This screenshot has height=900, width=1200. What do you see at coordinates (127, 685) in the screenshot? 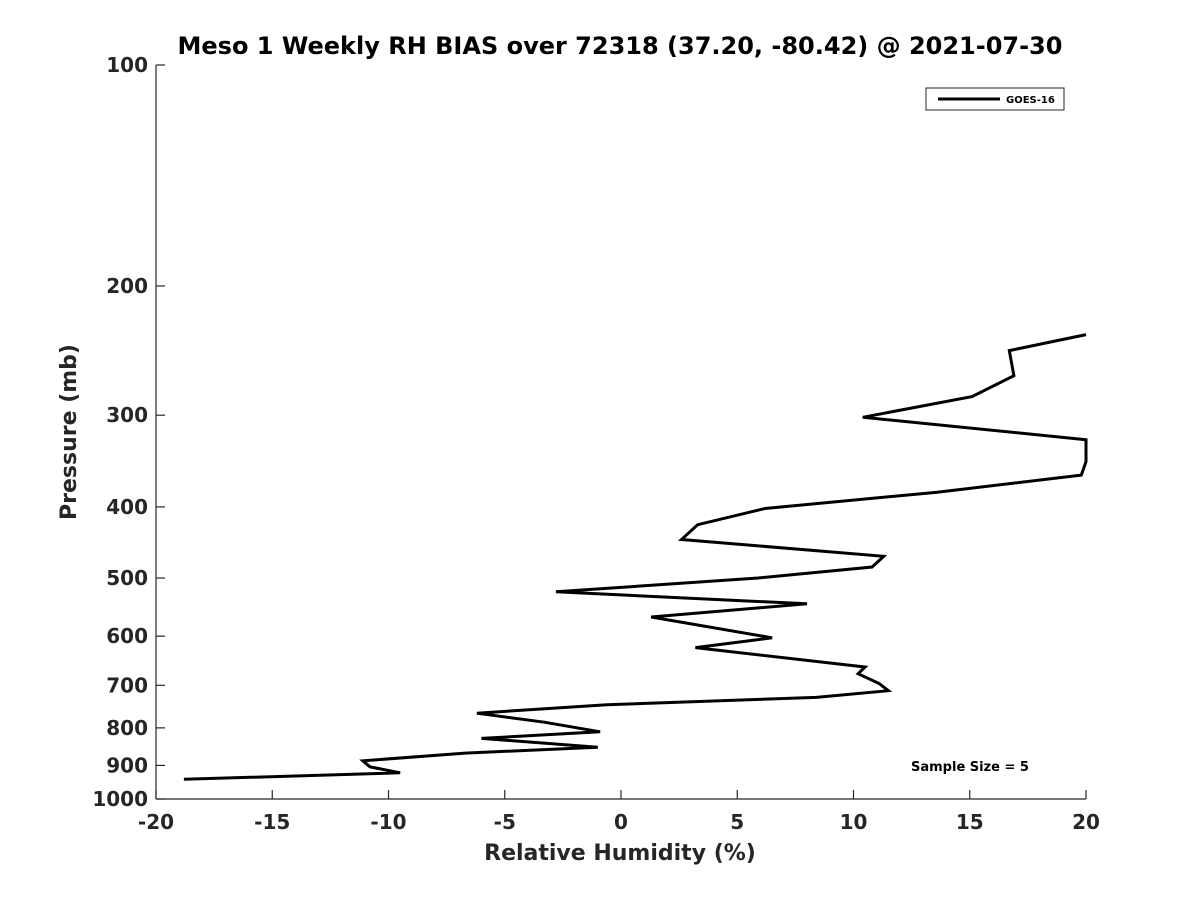
I see `y-tick-label-6: 700` at bounding box center [127, 685].